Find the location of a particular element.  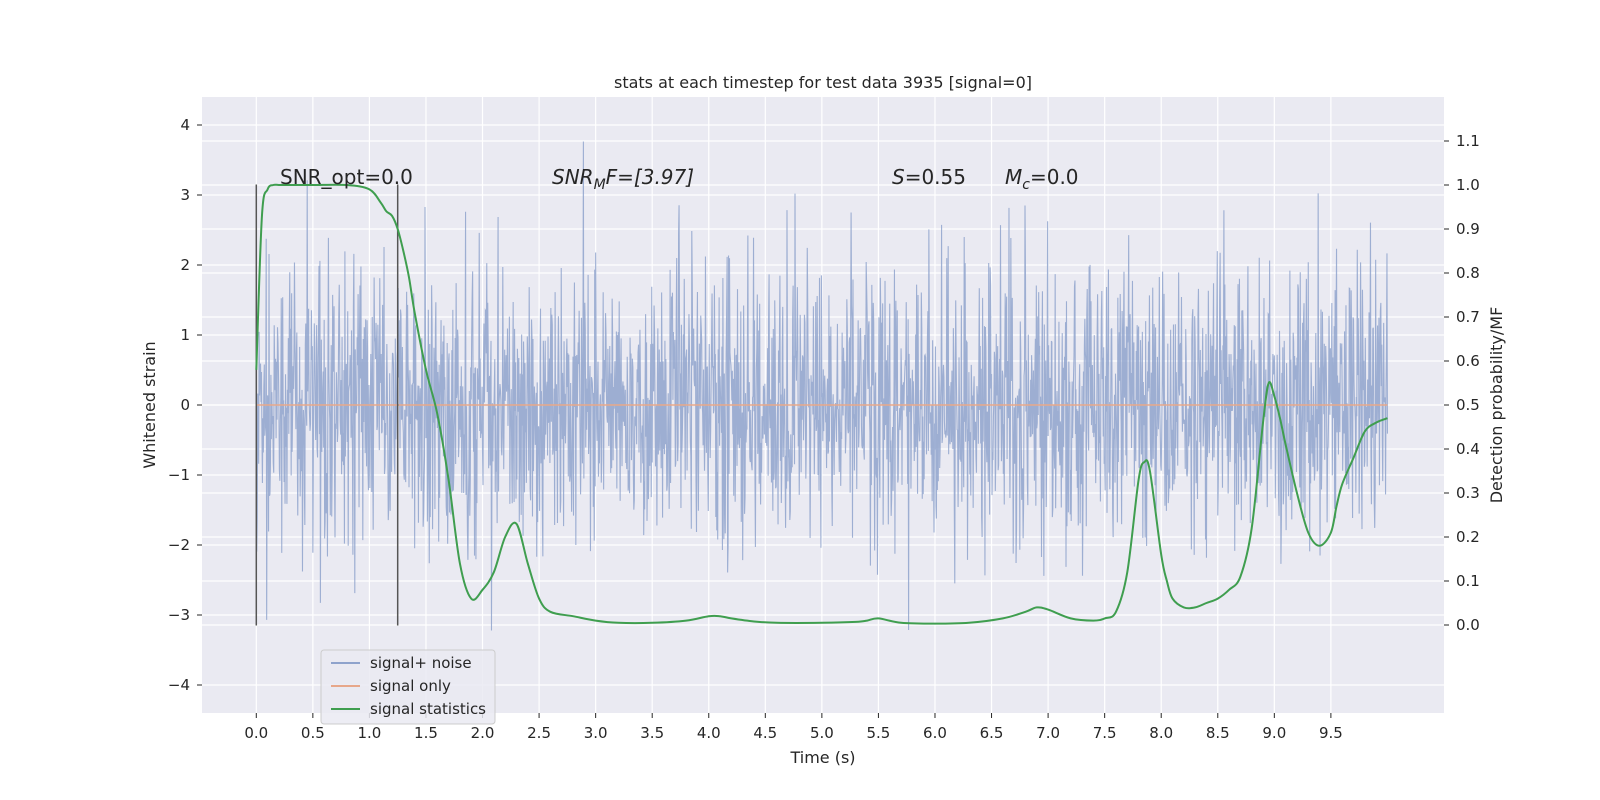

x-tick-label: 3.0 is located at coordinates (596, 733).